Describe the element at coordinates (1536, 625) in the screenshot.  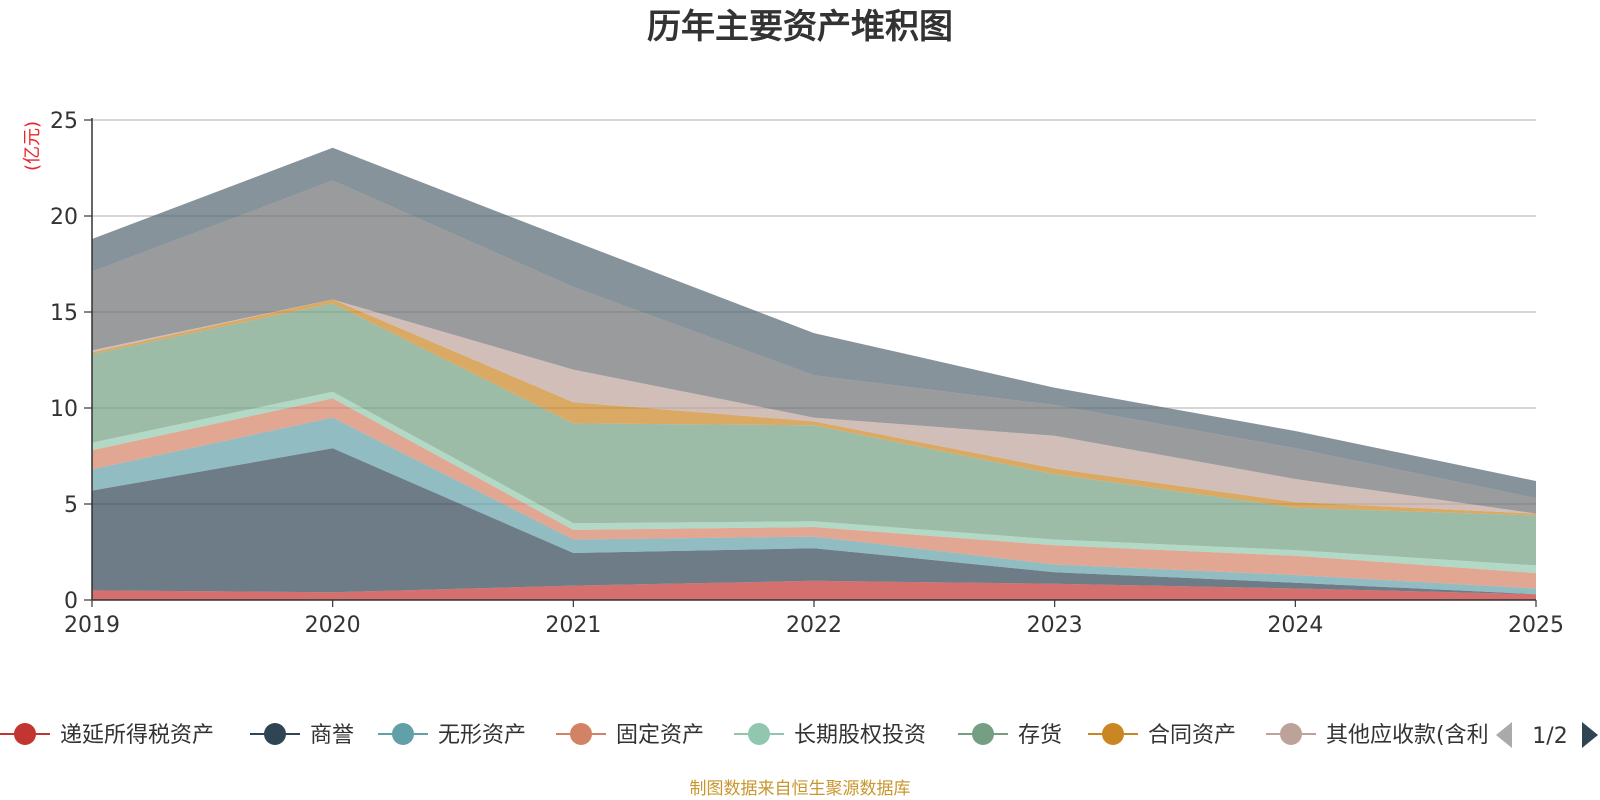
I see `x-tick-label-2025: 2025` at that location.